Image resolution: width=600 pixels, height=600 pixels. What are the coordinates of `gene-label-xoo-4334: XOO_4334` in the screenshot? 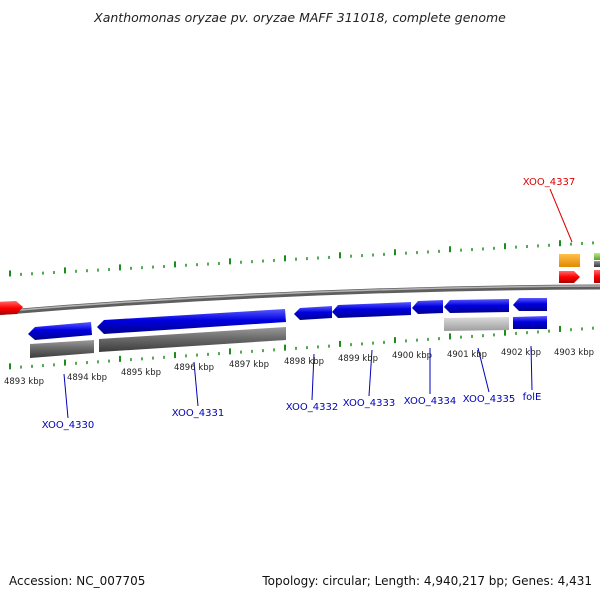 It's located at (430, 401).